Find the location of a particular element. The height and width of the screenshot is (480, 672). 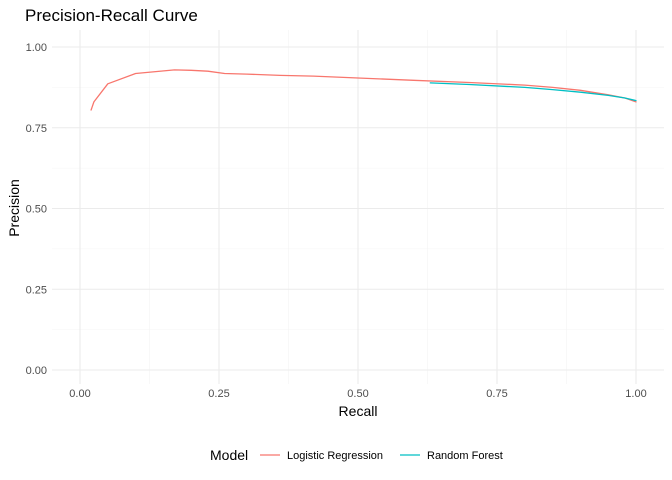

series-line-logistic-regression is located at coordinates (363, 90).